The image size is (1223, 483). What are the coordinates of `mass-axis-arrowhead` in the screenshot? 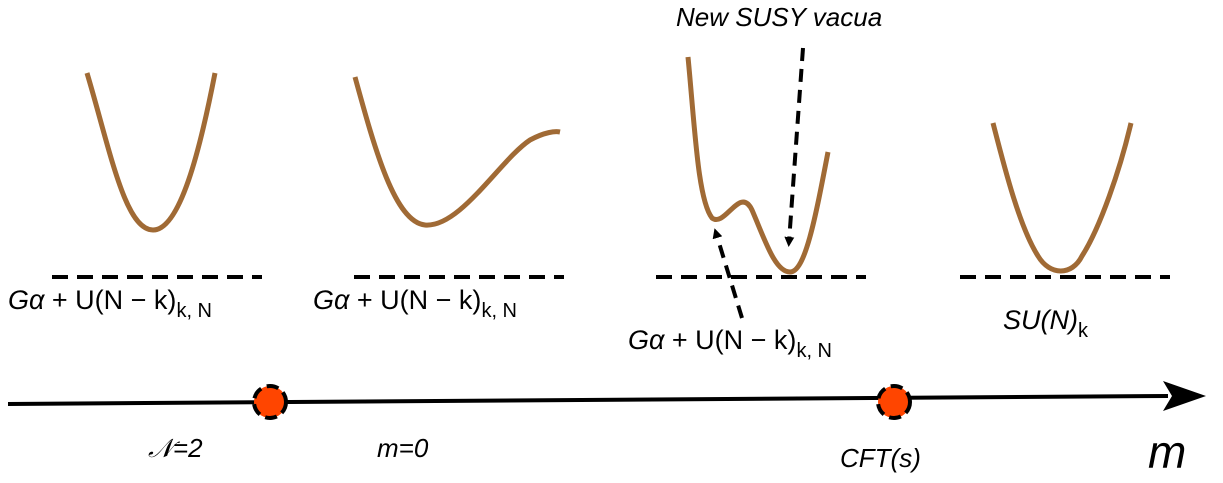 It's located at (1184, 396).